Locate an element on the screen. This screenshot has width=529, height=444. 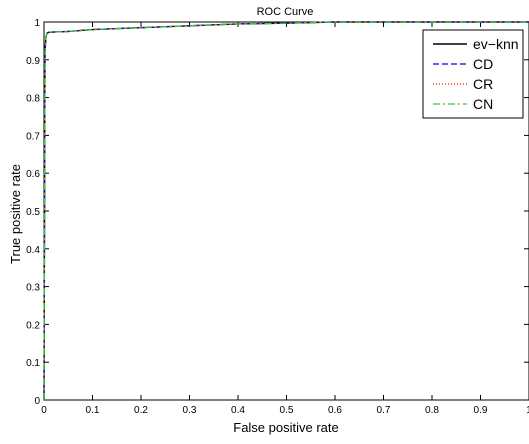
x-tick-label: 0.6 is located at coordinates (335, 410).